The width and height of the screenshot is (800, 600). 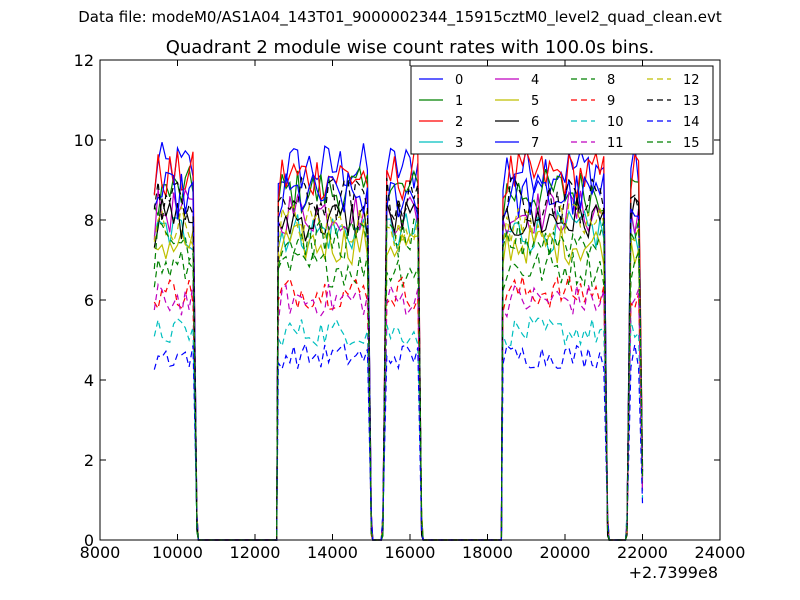 What do you see at coordinates (487, 552) in the screenshot?
I see `x-tick-label: 18000` at bounding box center [487, 552].